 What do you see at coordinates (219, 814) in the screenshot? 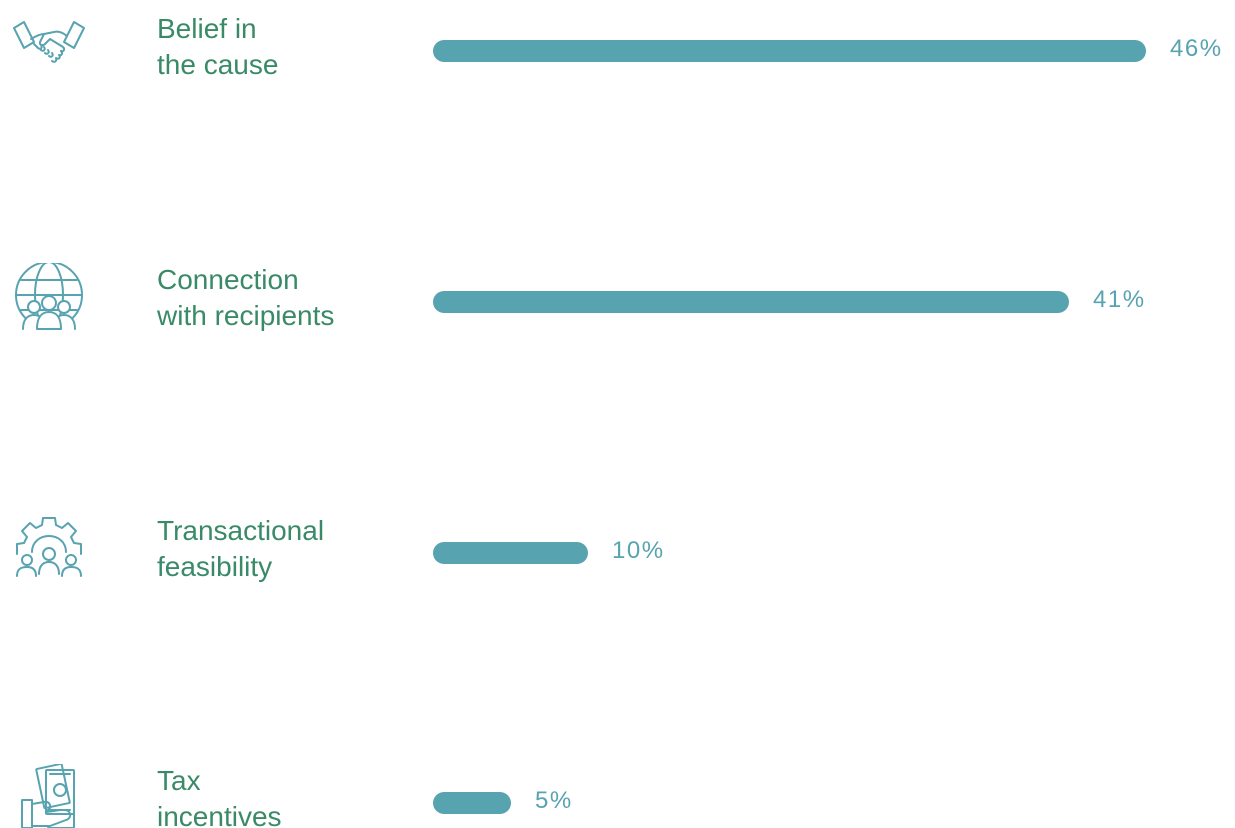
I see `category-label-line: incentives` at bounding box center [219, 814].